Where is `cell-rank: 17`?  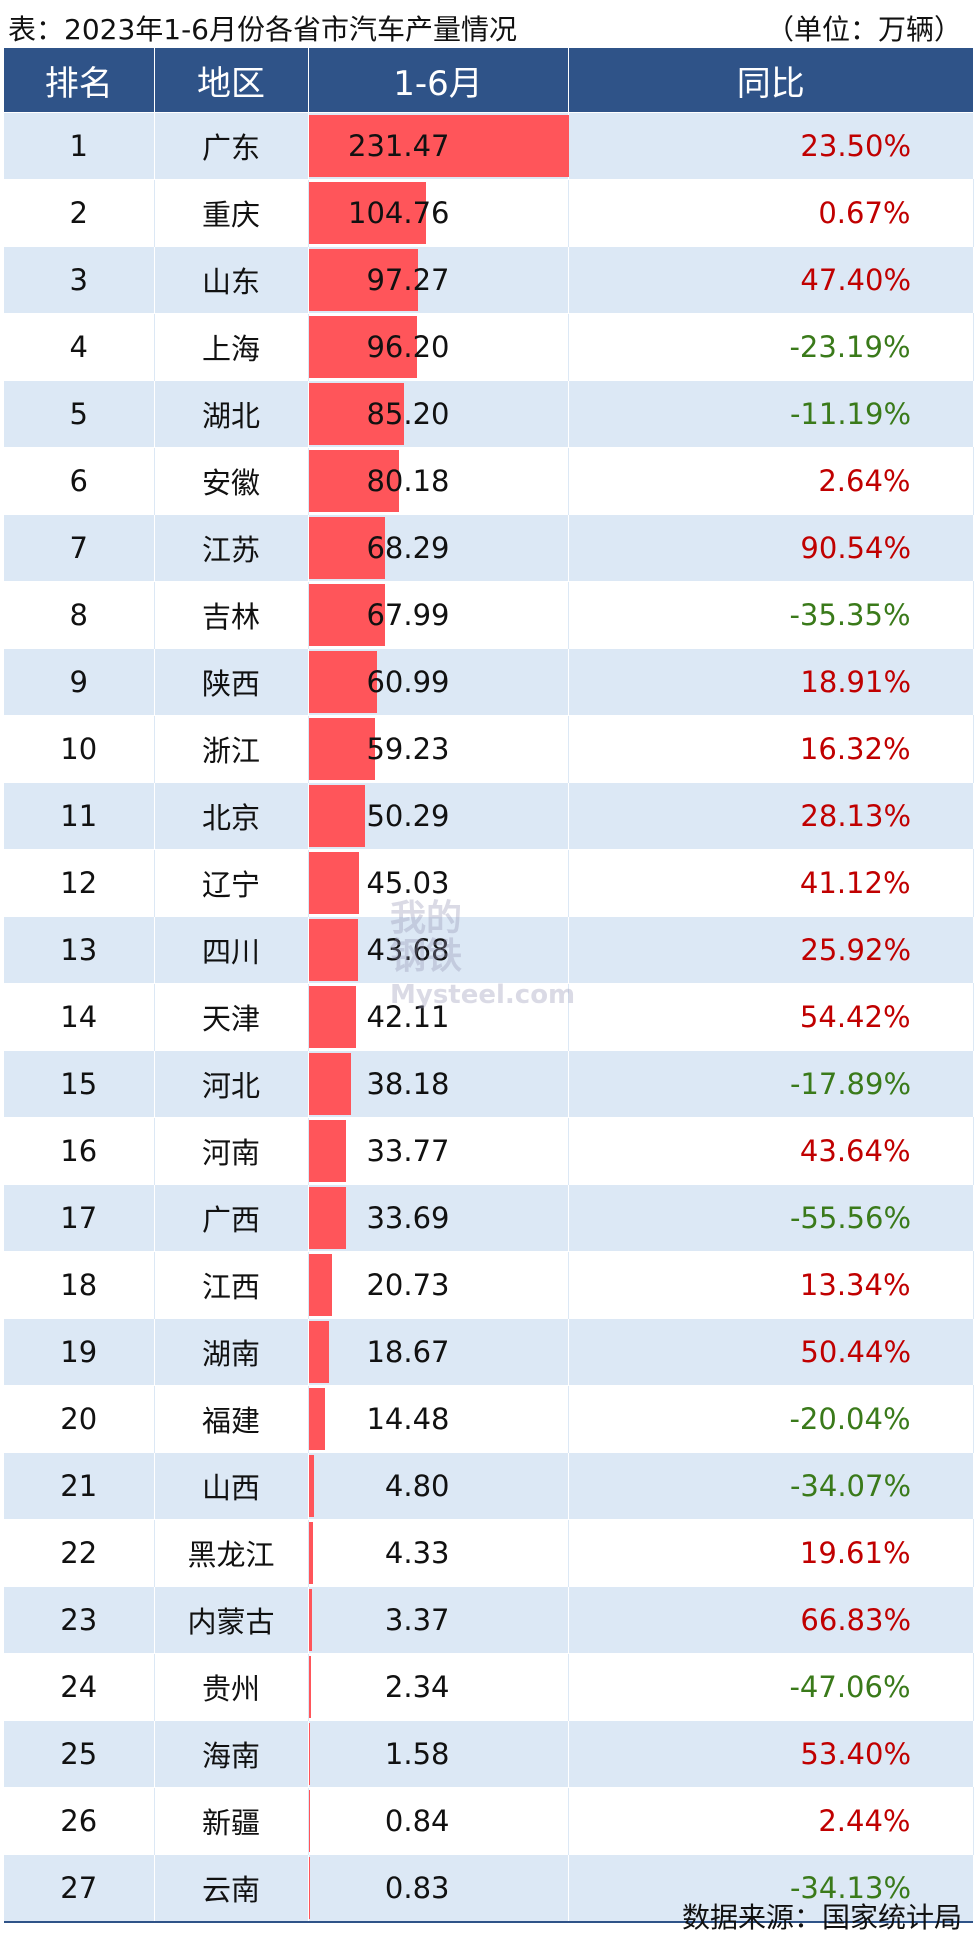 cell-rank: 17 is located at coordinates (79, 1218).